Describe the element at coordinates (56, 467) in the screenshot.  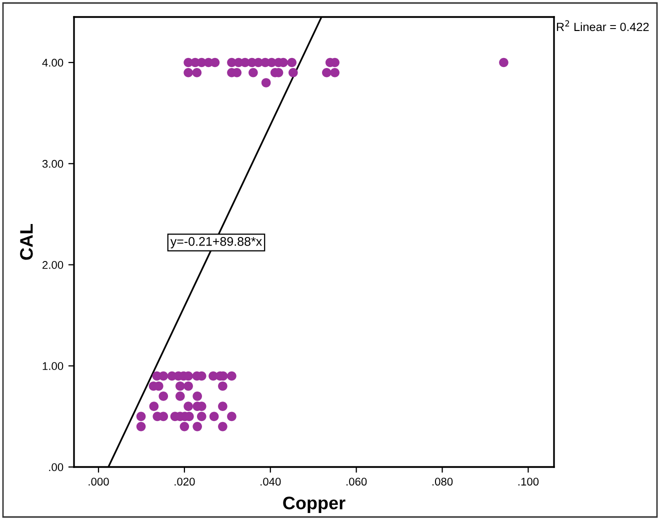
I see `y-tick-label: .00` at that location.